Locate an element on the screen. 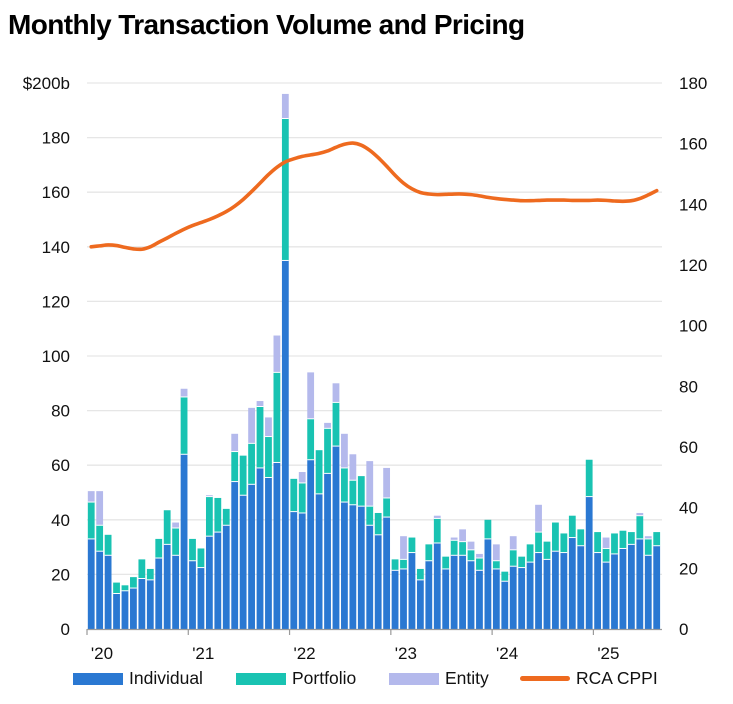 The width and height of the screenshot is (733, 704). chart-title: Monthly Transaction Volume and Pricing is located at coordinates (266, 24).